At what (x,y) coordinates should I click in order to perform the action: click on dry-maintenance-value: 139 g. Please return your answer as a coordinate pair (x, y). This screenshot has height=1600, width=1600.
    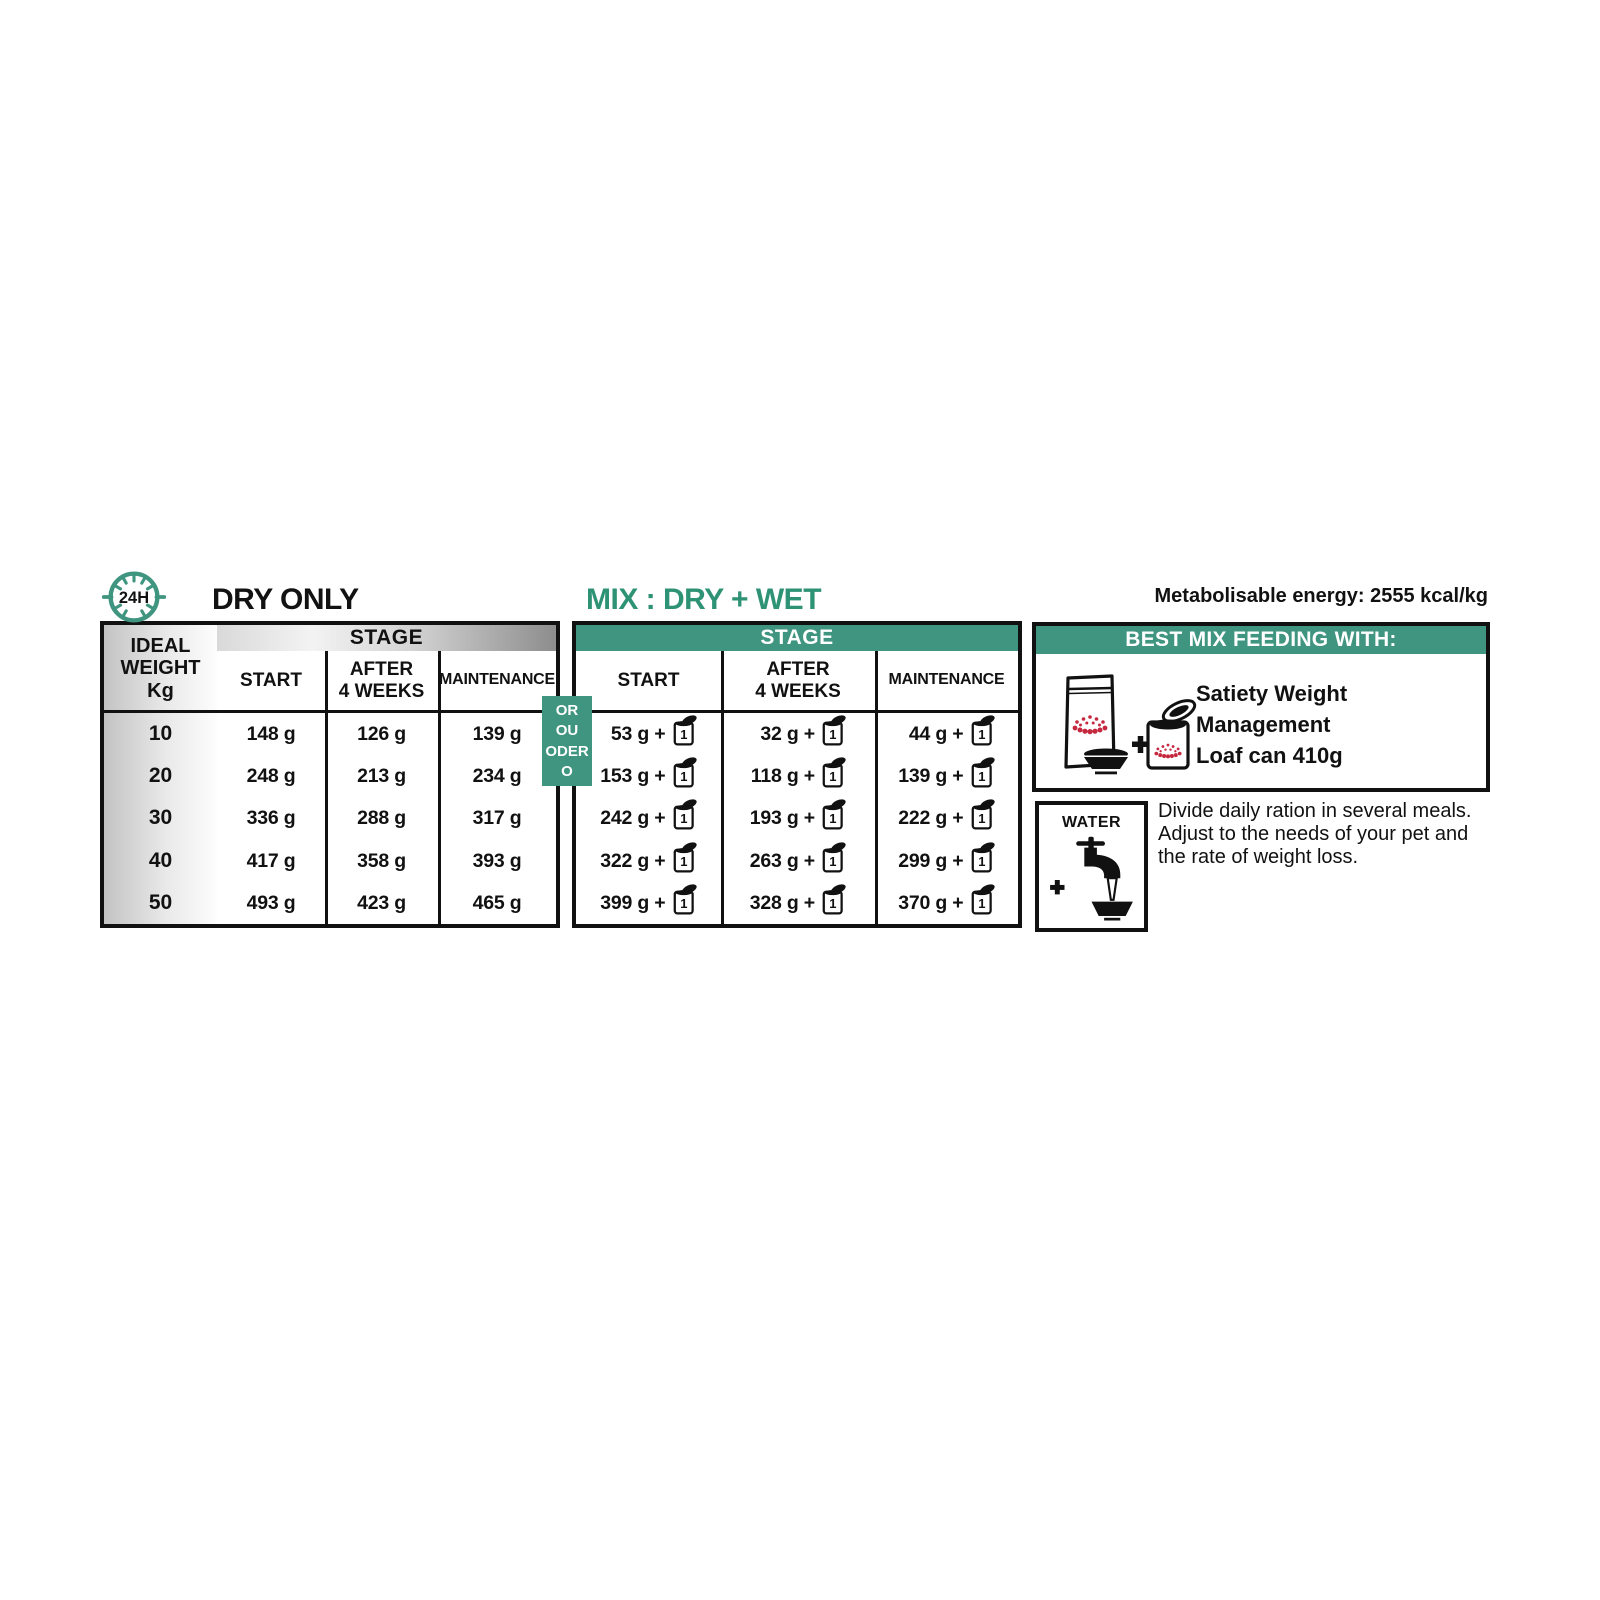
    Looking at the image, I should click on (497, 733).